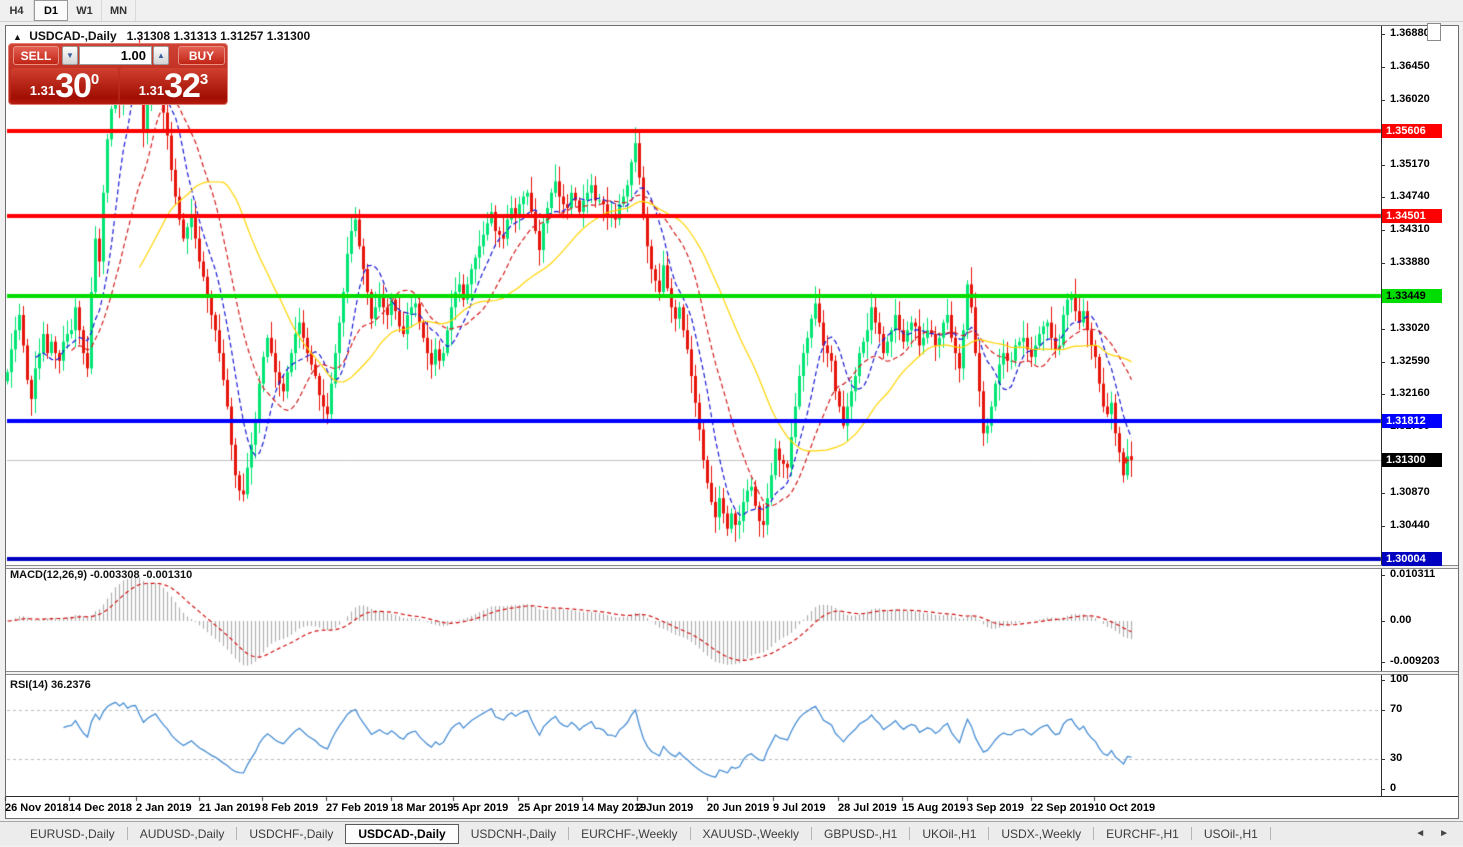 The width and height of the screenshot is (1463, 847). What do you see at coordinates (70, 55) in the screenshot?
I see `volume-decrease-button: ▼` at bounding box center [70, 55].